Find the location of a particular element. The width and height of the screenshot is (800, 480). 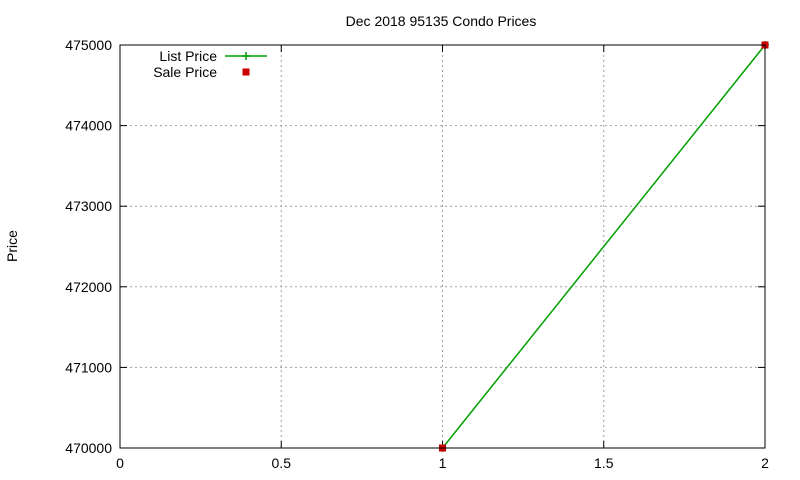

y-tick-label: 475000 is located at coordinates (88, 45).